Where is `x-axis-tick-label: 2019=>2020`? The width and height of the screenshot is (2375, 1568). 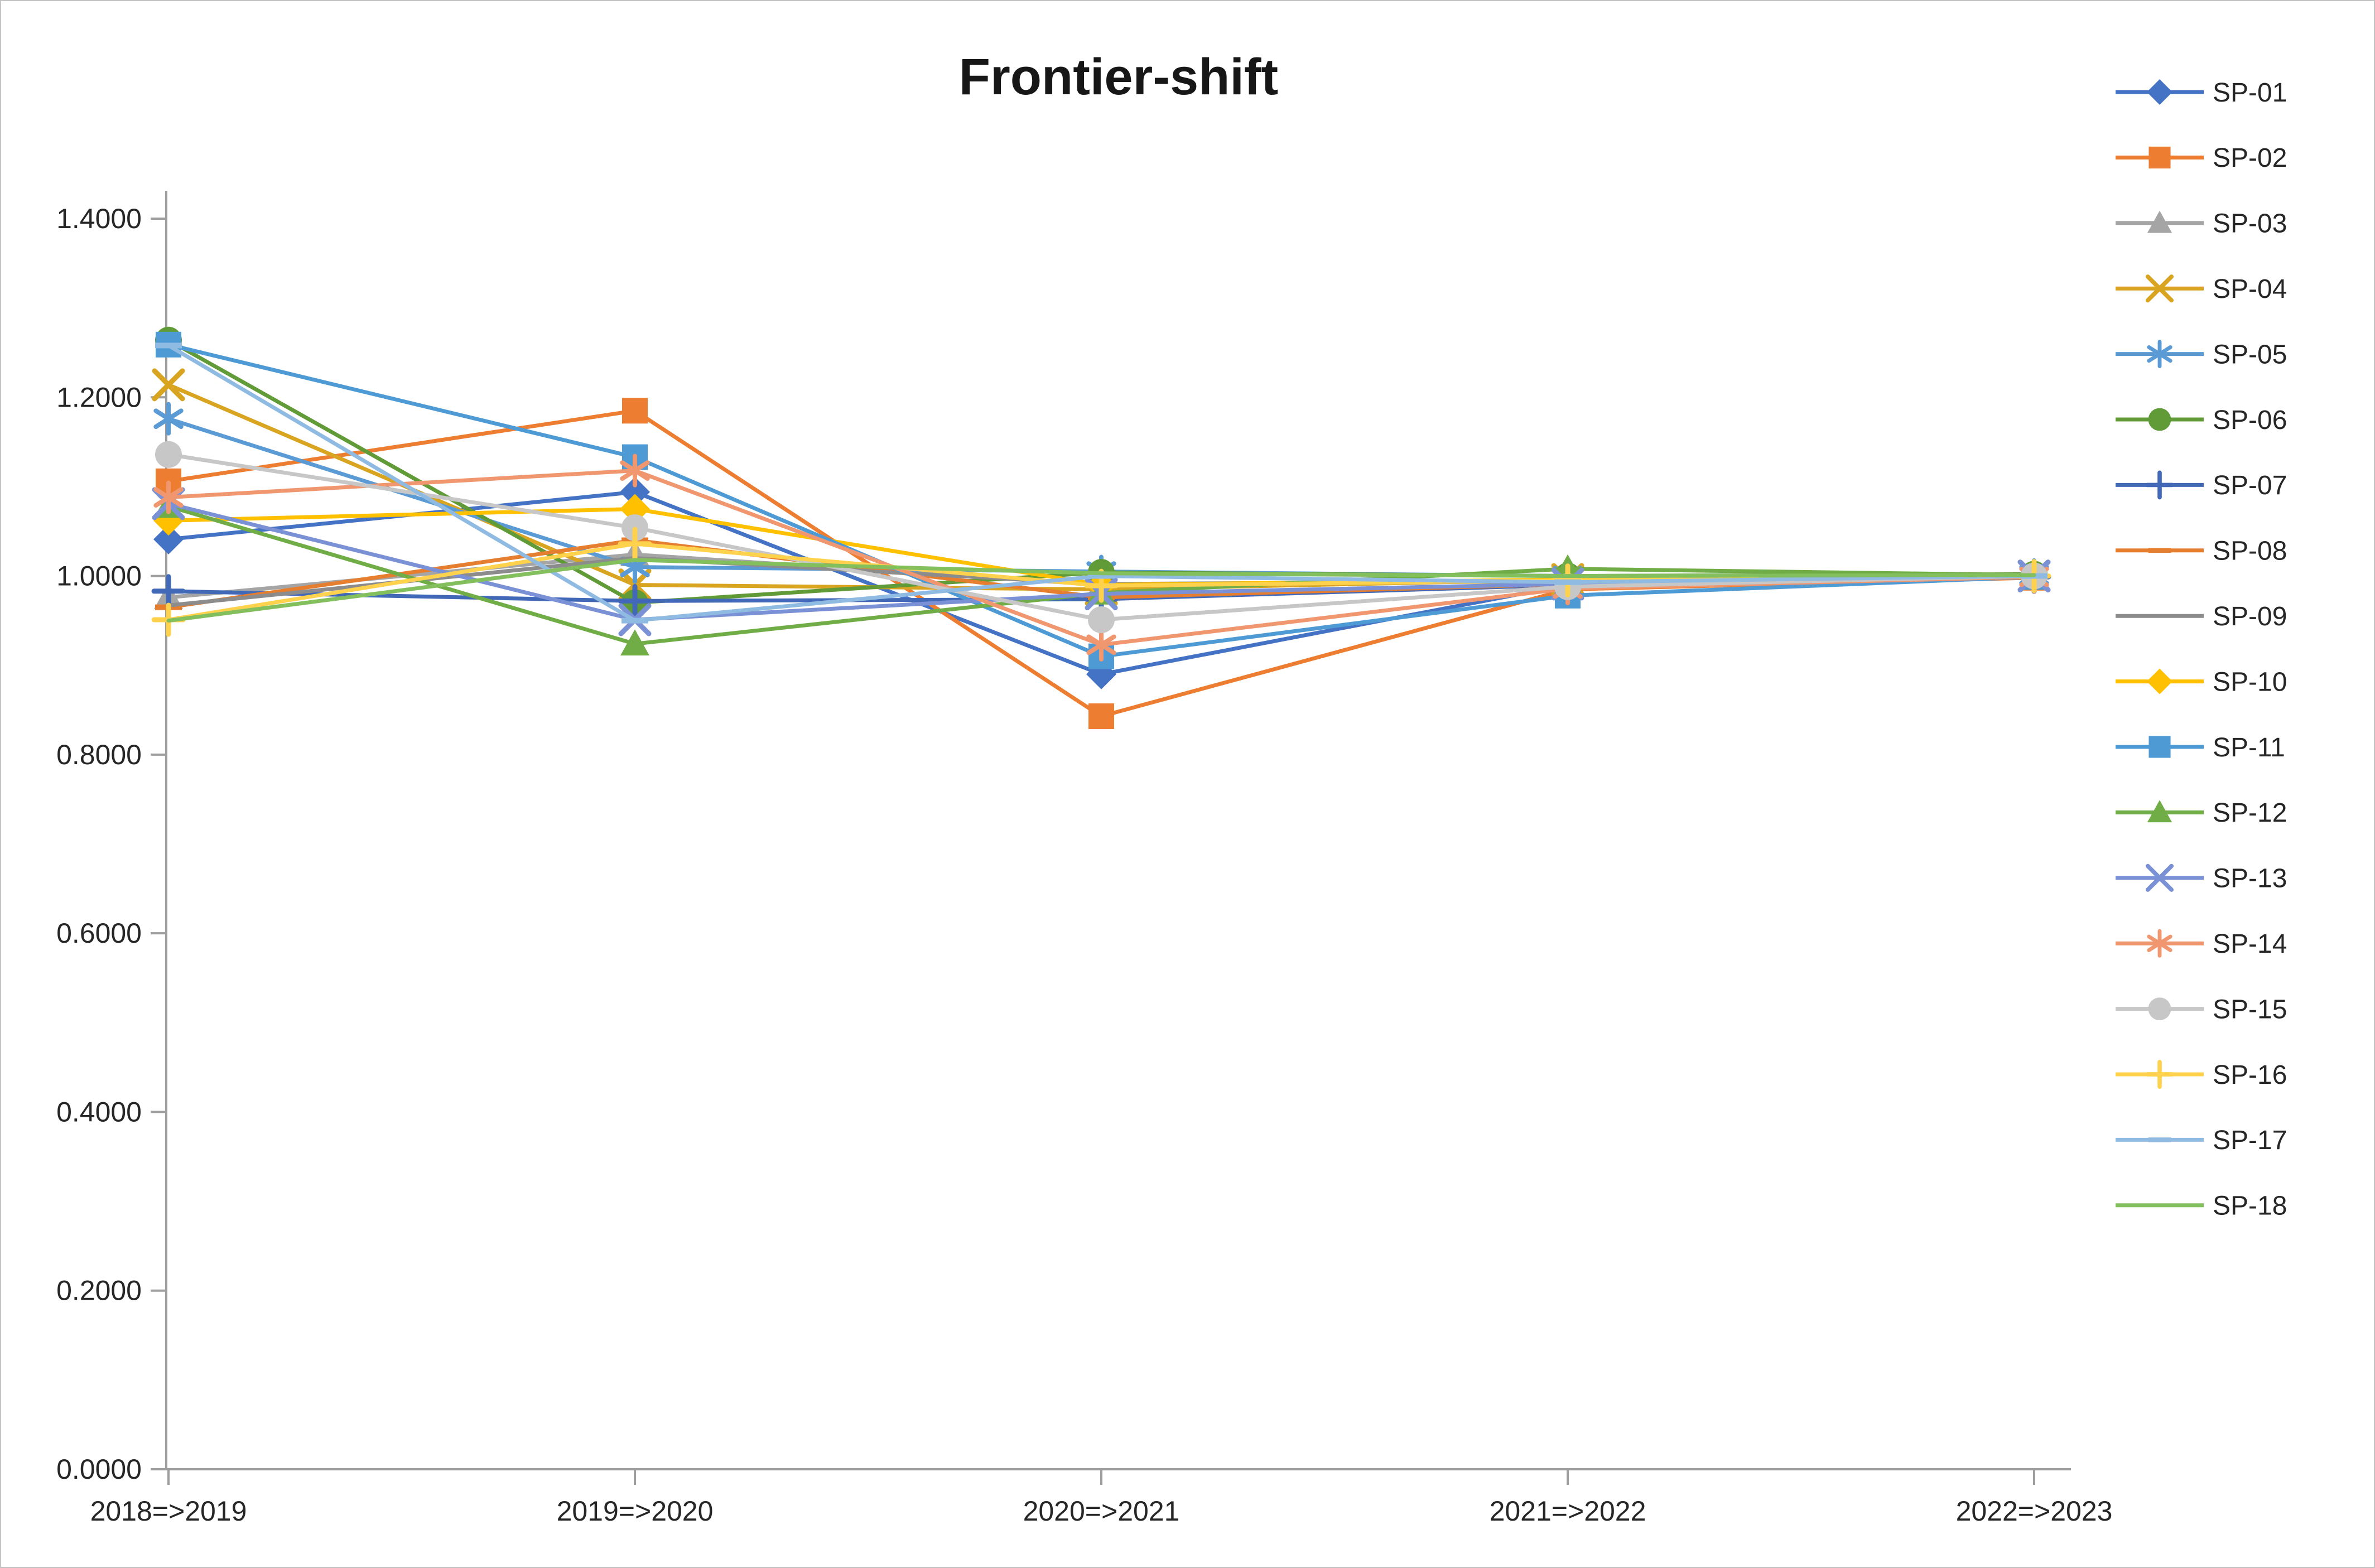
x-axis-tick-label: 2019=>2020 is located at coordinates (635, 1511).